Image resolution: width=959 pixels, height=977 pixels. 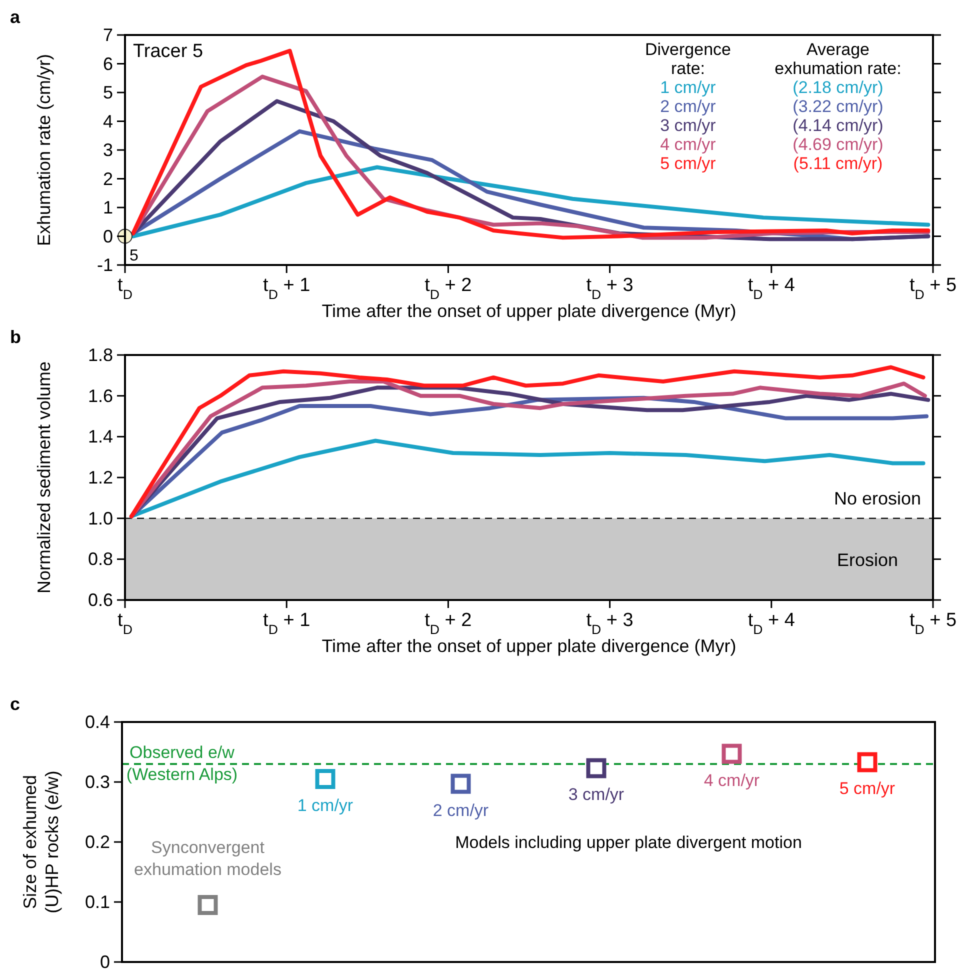 What do you see at coordinates (15, 17) in the screenshot?
I see `chart-title: a` at bounding box center [15, 17].